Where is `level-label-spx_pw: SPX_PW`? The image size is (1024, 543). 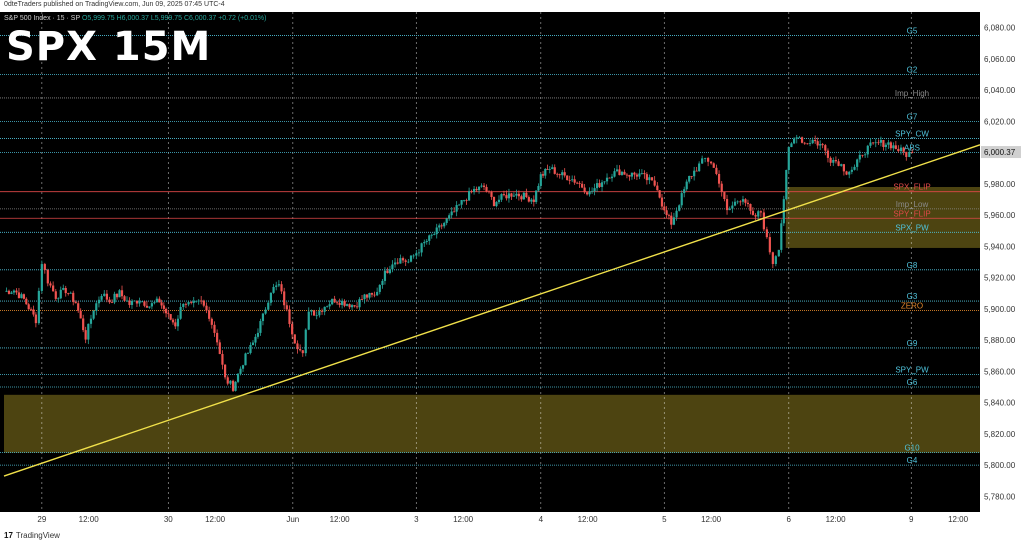
level-label-spx_pw: SPX_PW is located at coordinates (912, 227).